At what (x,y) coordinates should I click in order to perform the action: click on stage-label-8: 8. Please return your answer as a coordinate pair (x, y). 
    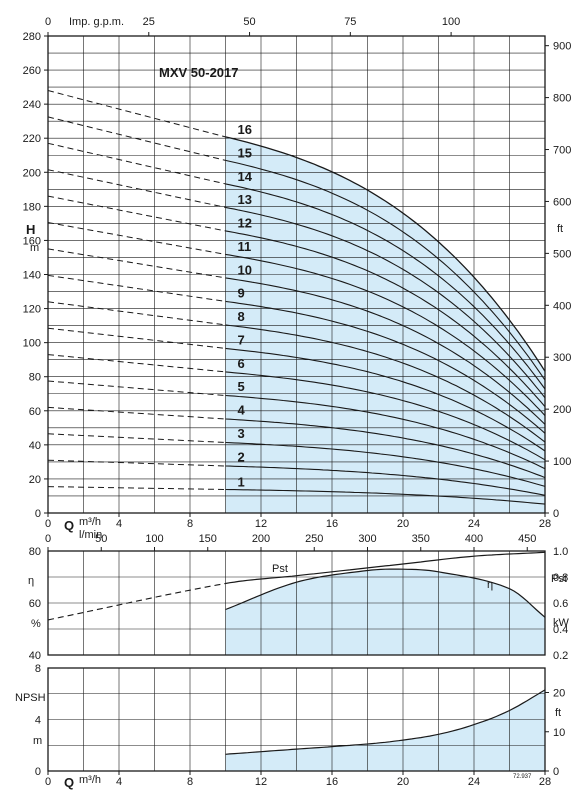
    Looking at the image, I should click on (241, 316).